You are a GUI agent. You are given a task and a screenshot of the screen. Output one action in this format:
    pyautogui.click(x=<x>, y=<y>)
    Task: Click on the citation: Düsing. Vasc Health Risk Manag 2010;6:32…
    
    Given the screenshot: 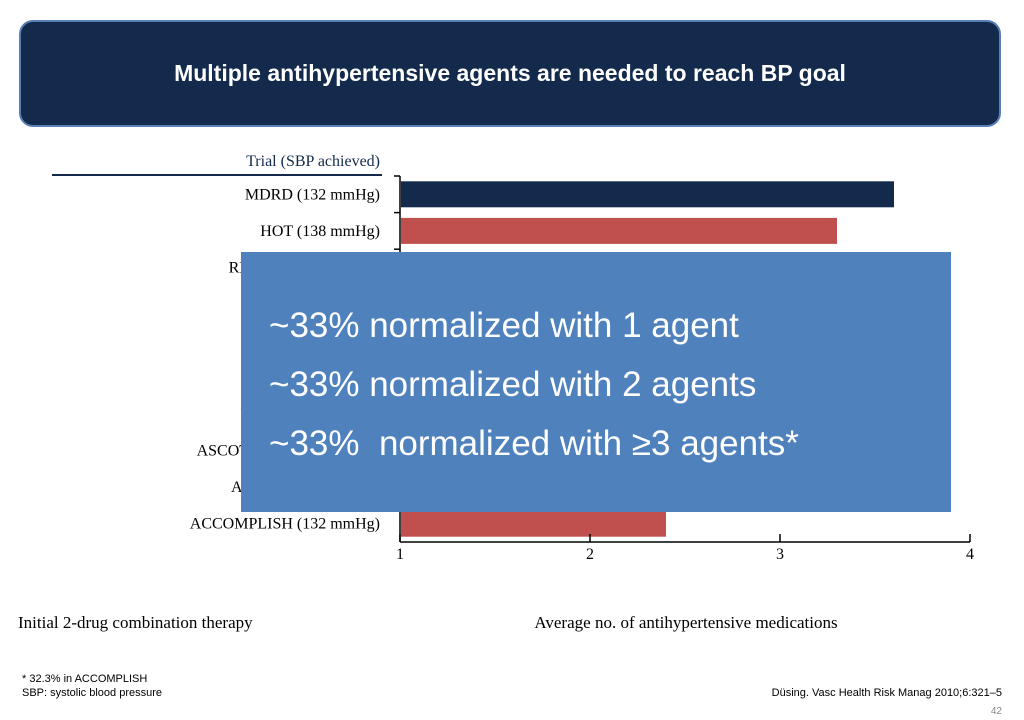 What is the action you would take?
    pyautogui.click(x=886, y=693)
    